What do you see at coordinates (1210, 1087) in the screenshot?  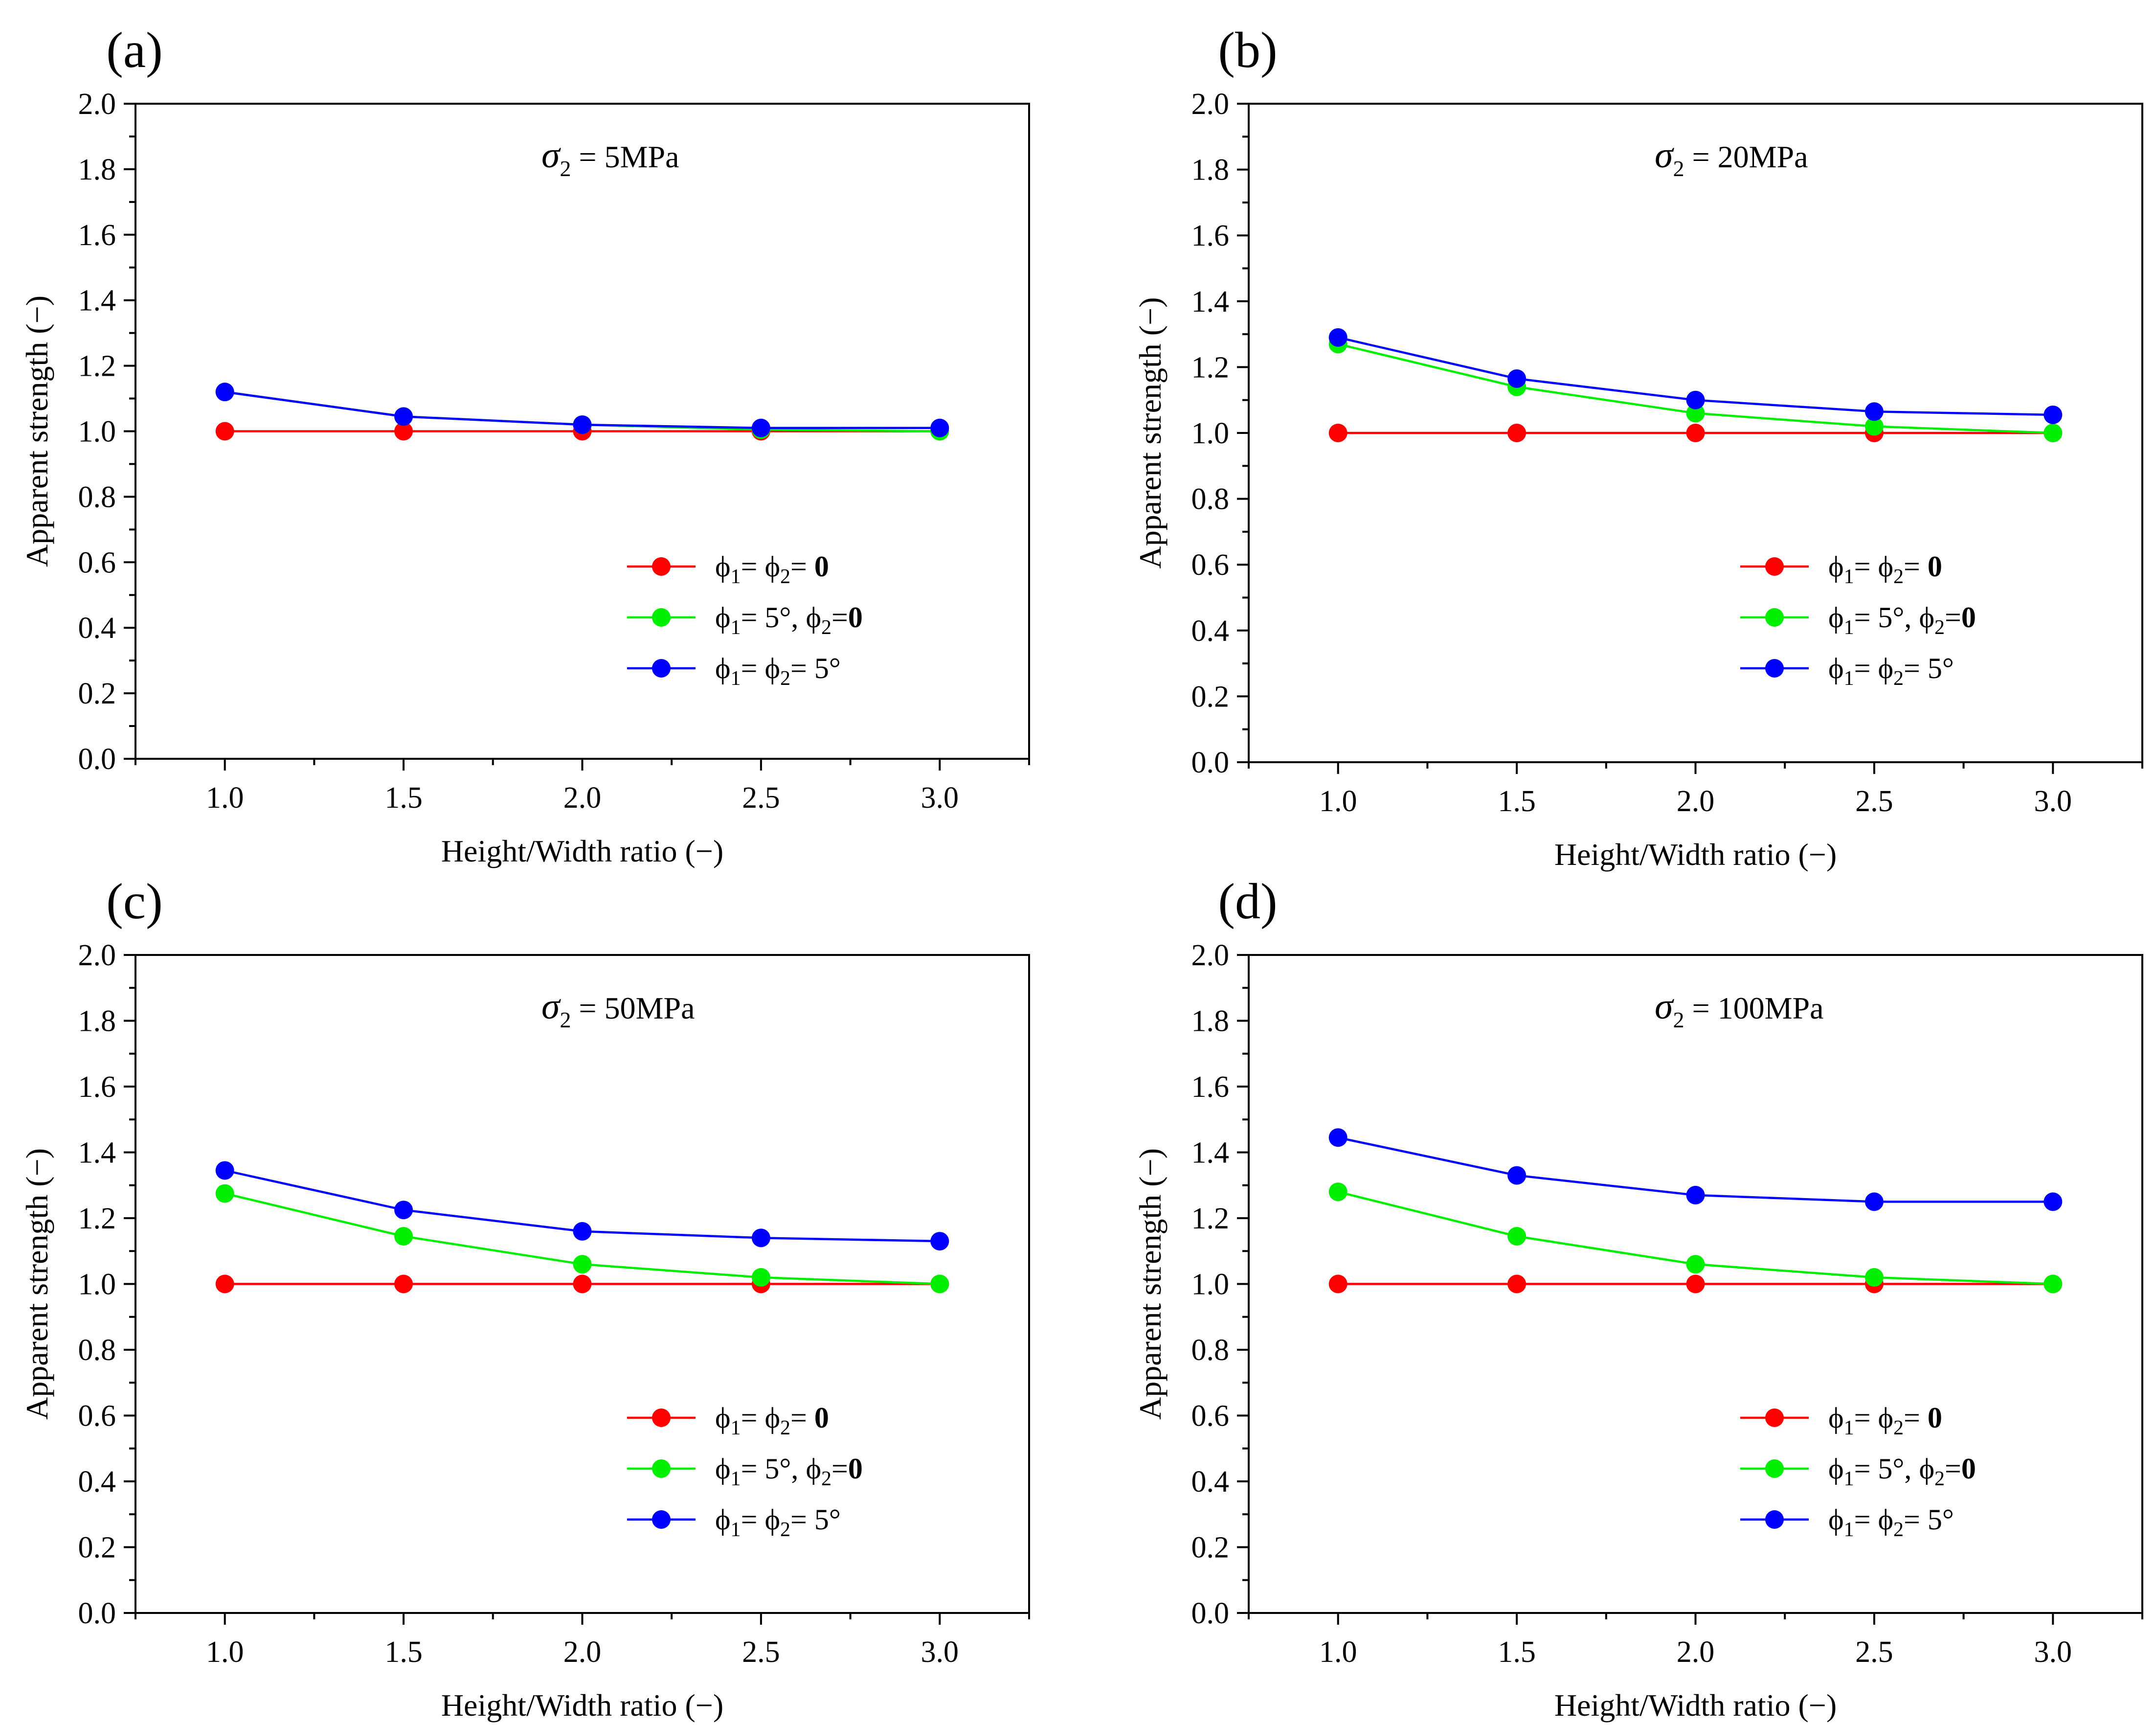 I see `y-tick-label: 1.6` at bounding box center [1210, 1087].